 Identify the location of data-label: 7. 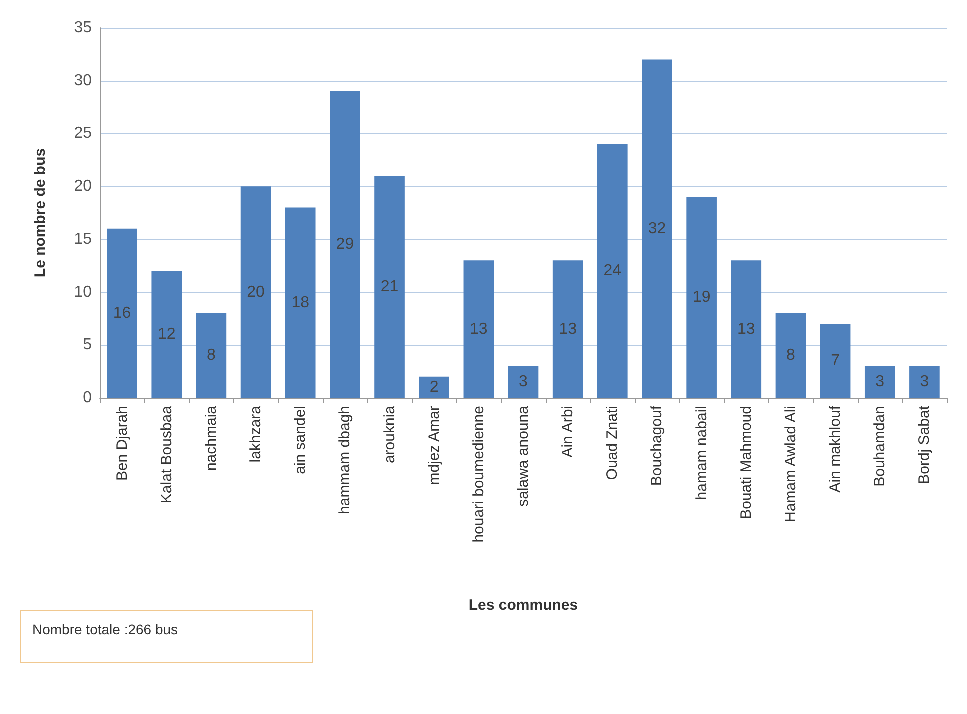
(835, 361).